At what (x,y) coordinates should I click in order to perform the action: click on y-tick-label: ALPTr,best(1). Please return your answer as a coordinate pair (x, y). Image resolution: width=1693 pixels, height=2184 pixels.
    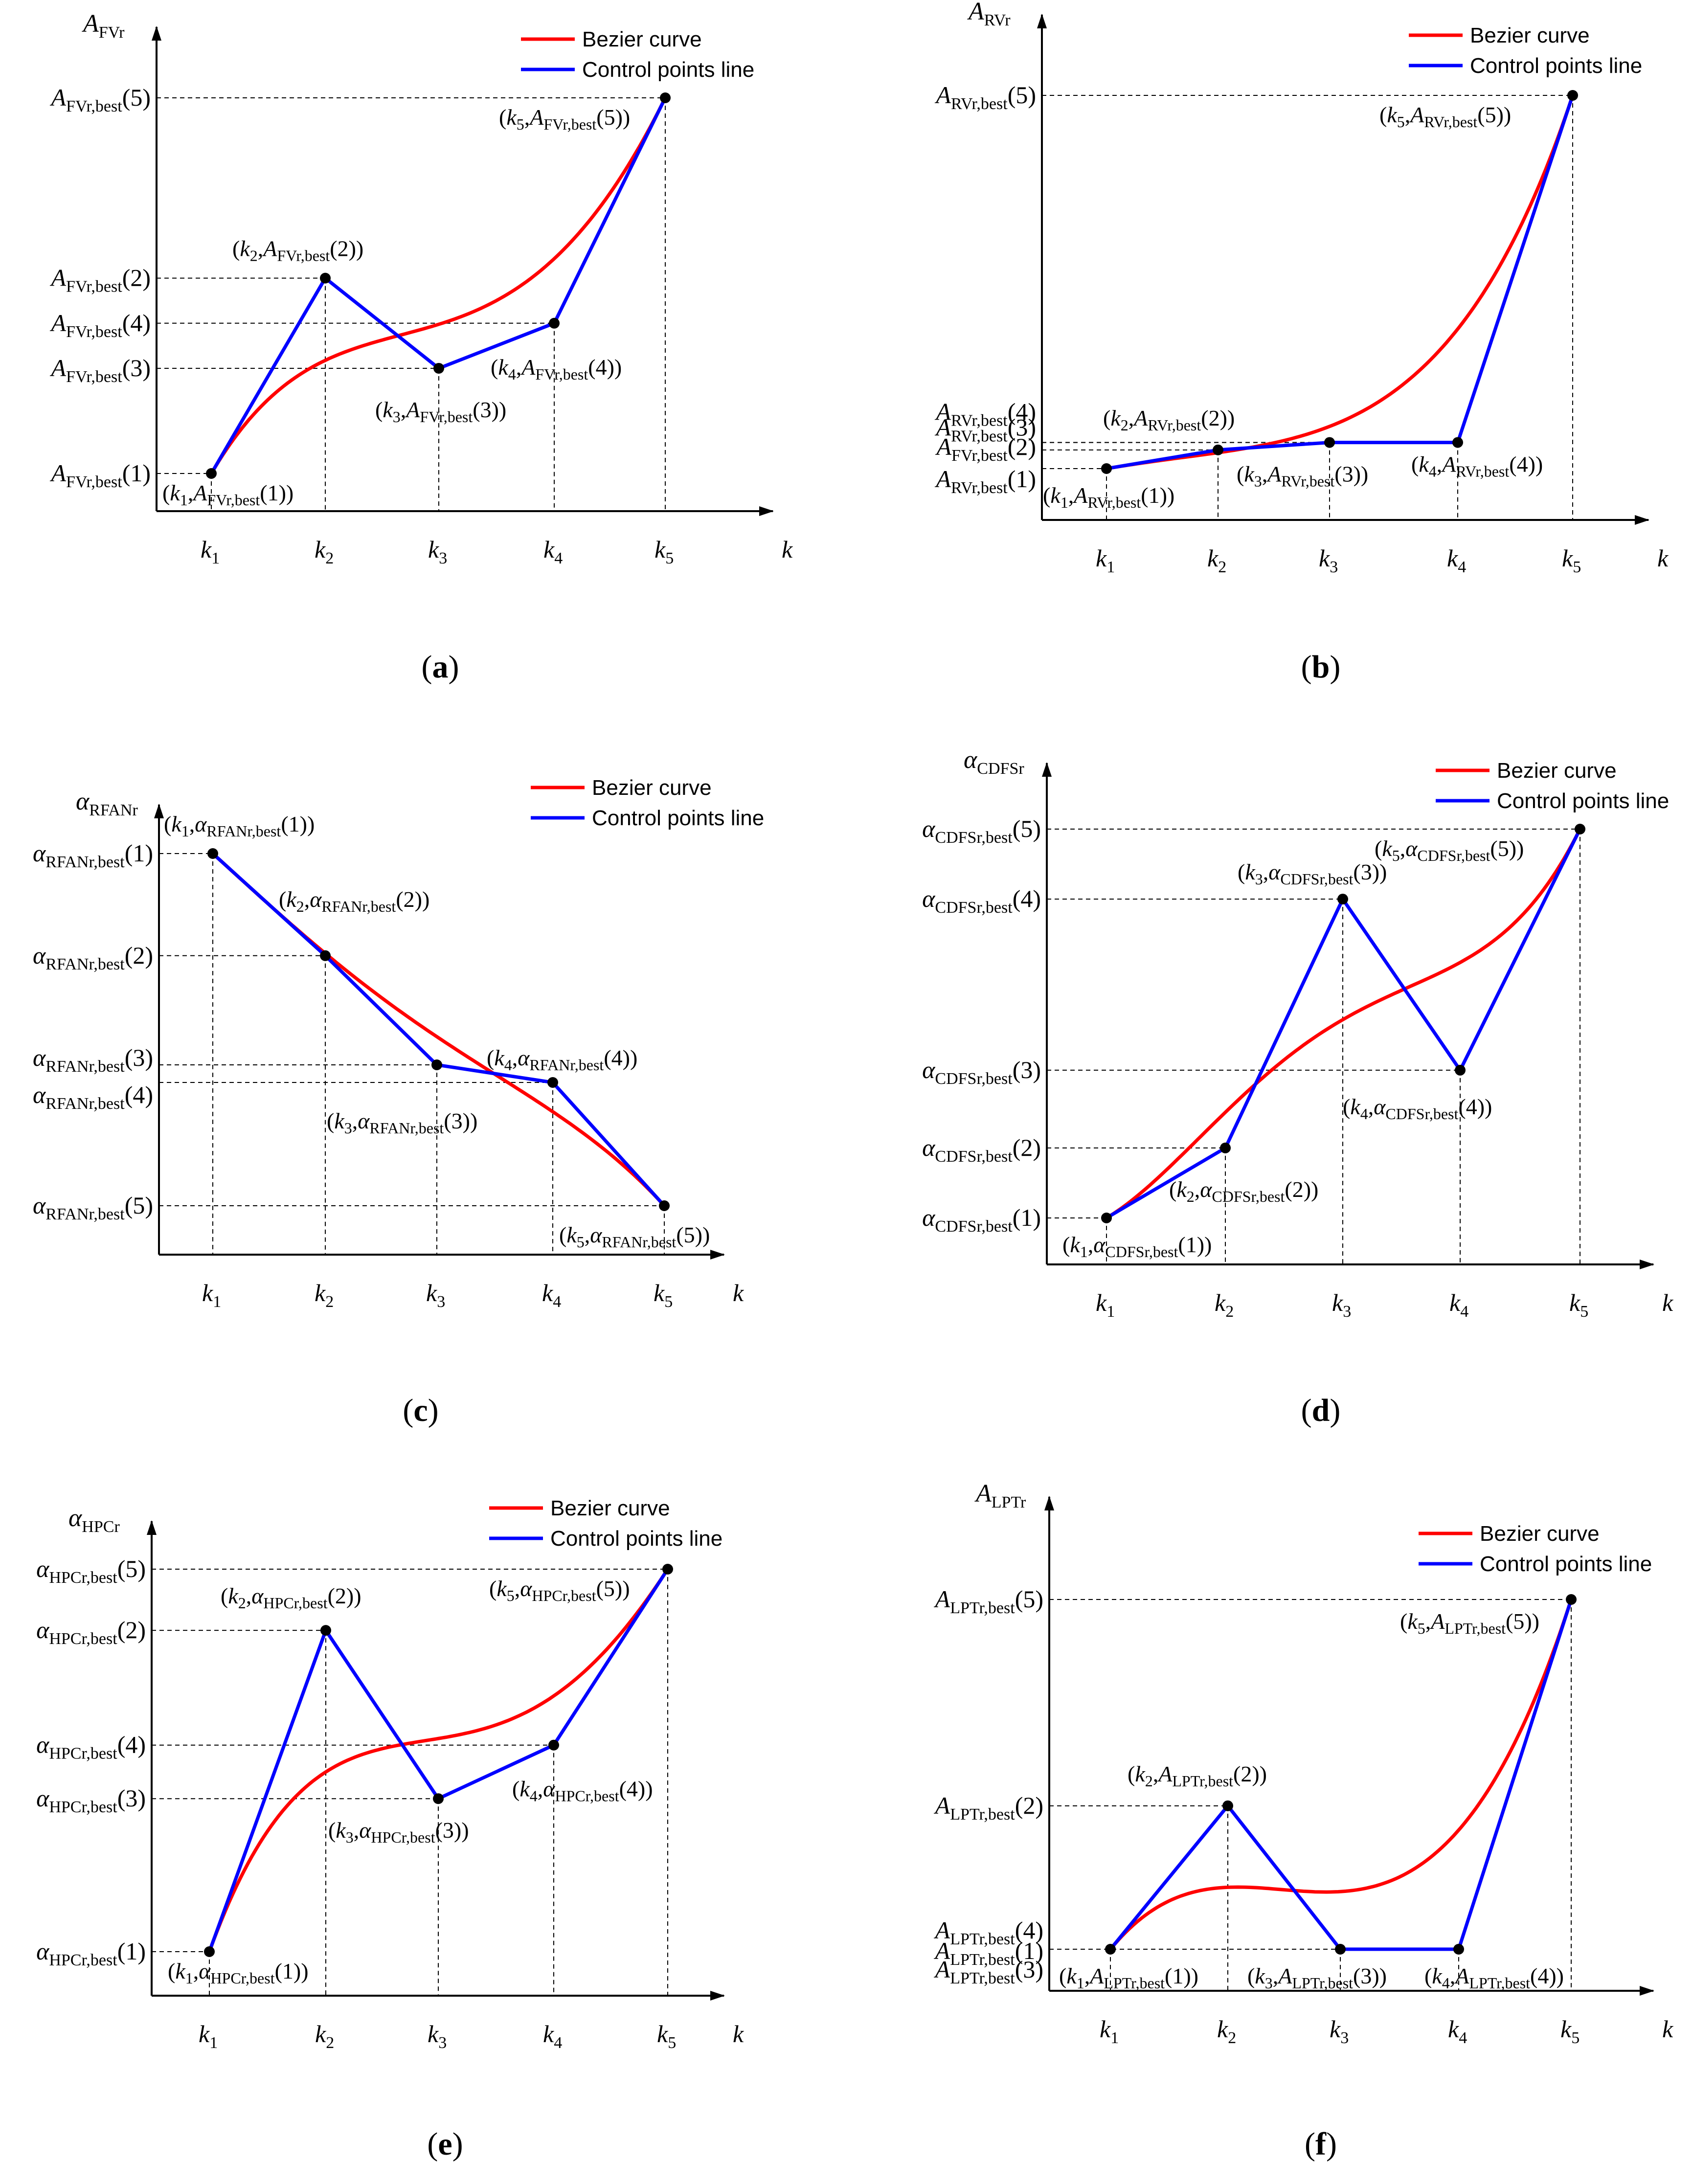
    Looking at the image, I should click on (989, 1953).